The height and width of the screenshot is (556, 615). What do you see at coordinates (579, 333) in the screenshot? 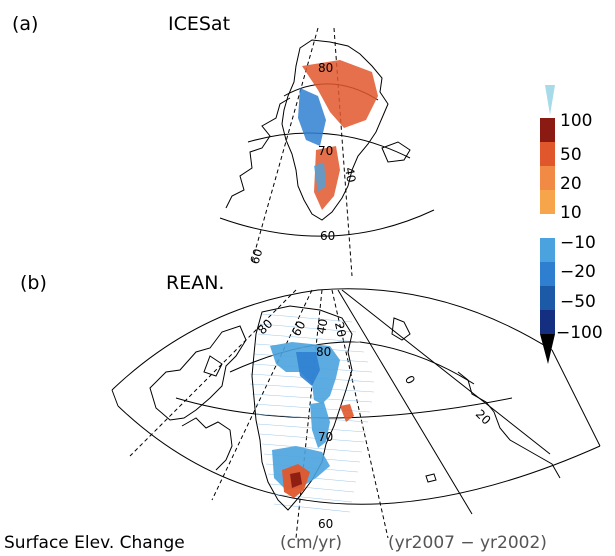
I see `legend-label-neg-100: −100` at bounding box center [579, 333].